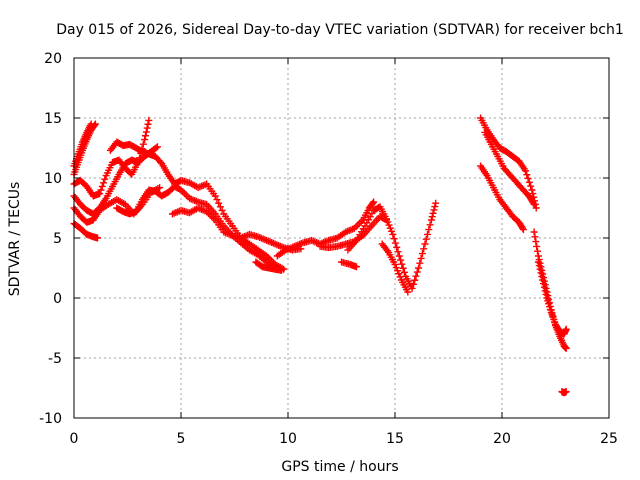 The width and height of the screenshot is (640, 480). What do you see at coordinates (502, 439) in the screenshot?
I see `x-tick-label: 20` at bounding box center [502, 439].